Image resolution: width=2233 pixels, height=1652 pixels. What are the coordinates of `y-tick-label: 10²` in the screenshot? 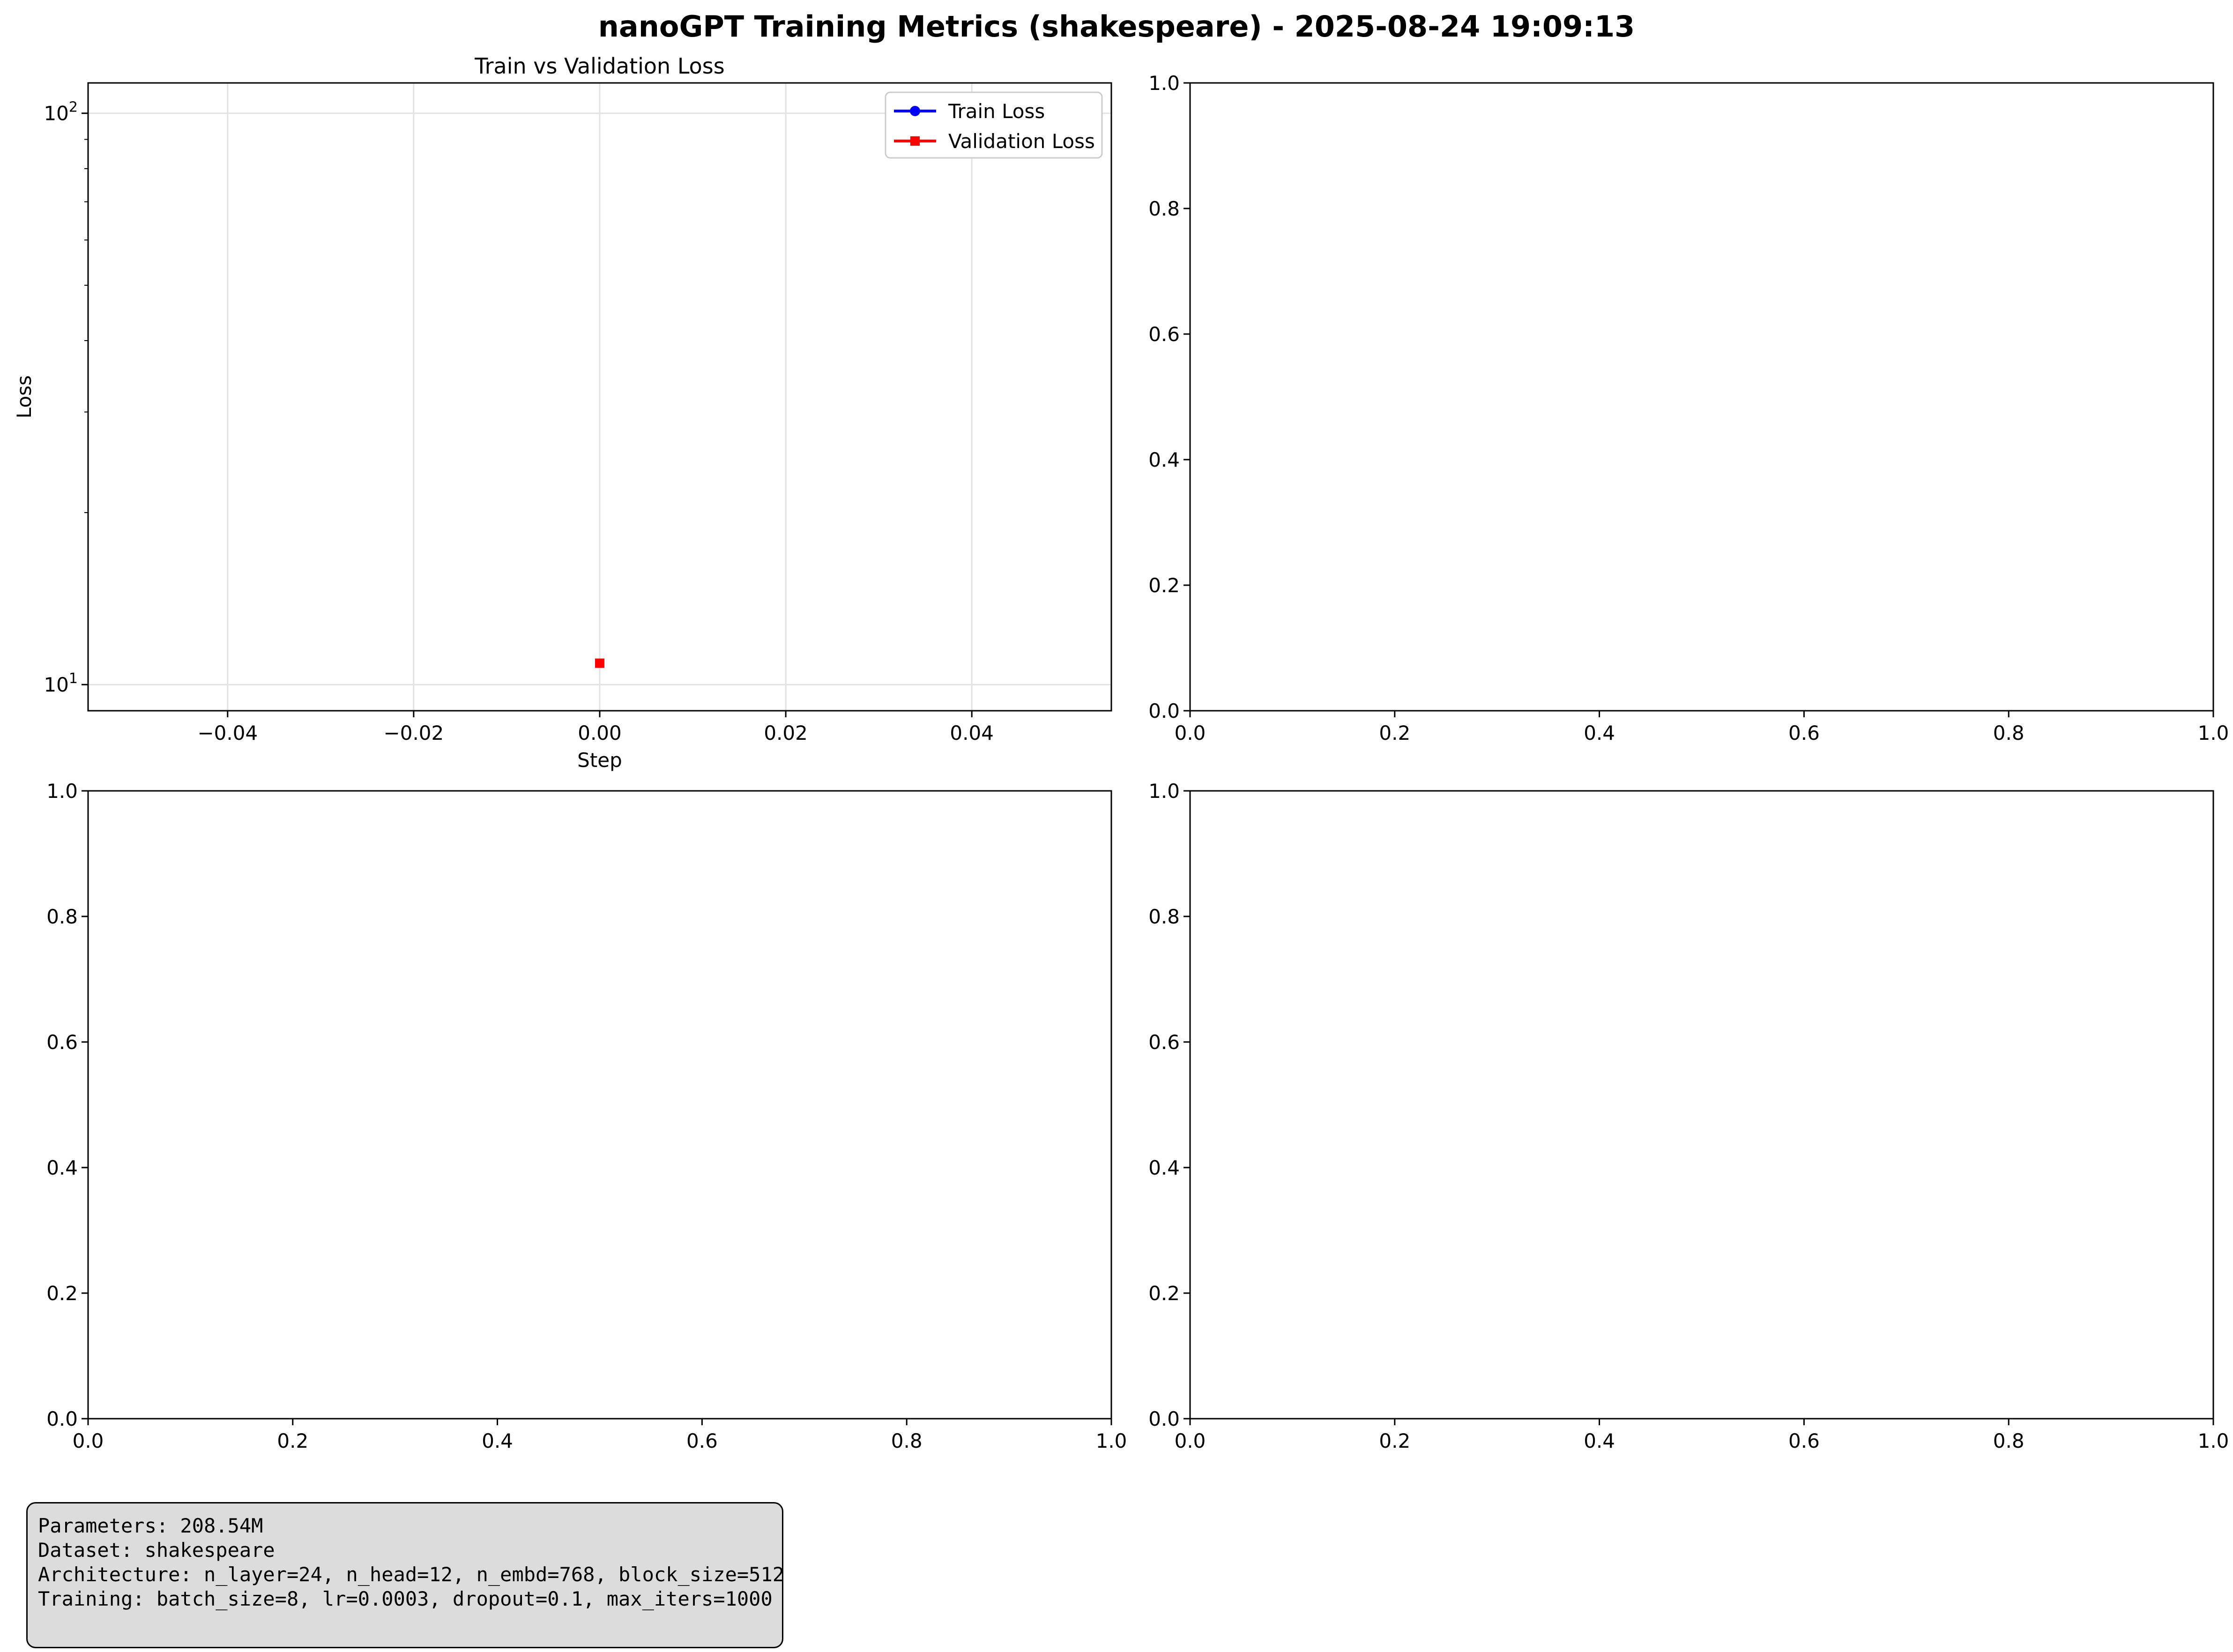 It's located at (61, 112).